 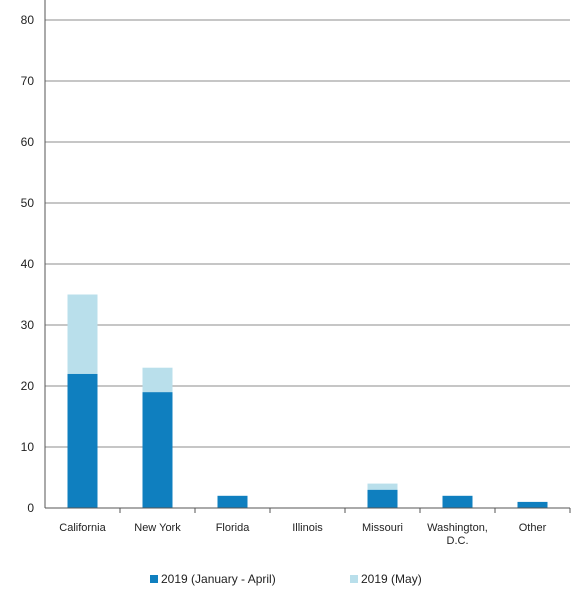 What do you see at coordinates (391, 579) in the screenshot?
I see `legend-label-may: 2019 (May)` at bounding box center [391, 579].